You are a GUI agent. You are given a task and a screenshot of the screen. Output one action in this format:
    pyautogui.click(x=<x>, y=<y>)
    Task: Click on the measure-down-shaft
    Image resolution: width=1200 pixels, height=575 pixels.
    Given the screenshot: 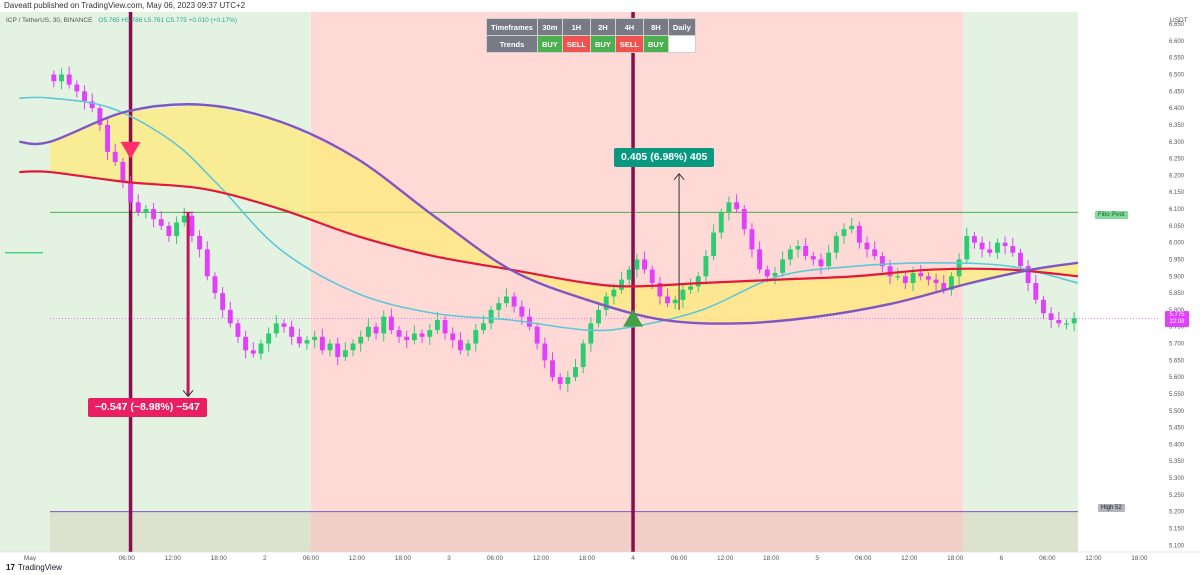 What is the action you would take?
    pyautogui.click(x=188, y=304)
    